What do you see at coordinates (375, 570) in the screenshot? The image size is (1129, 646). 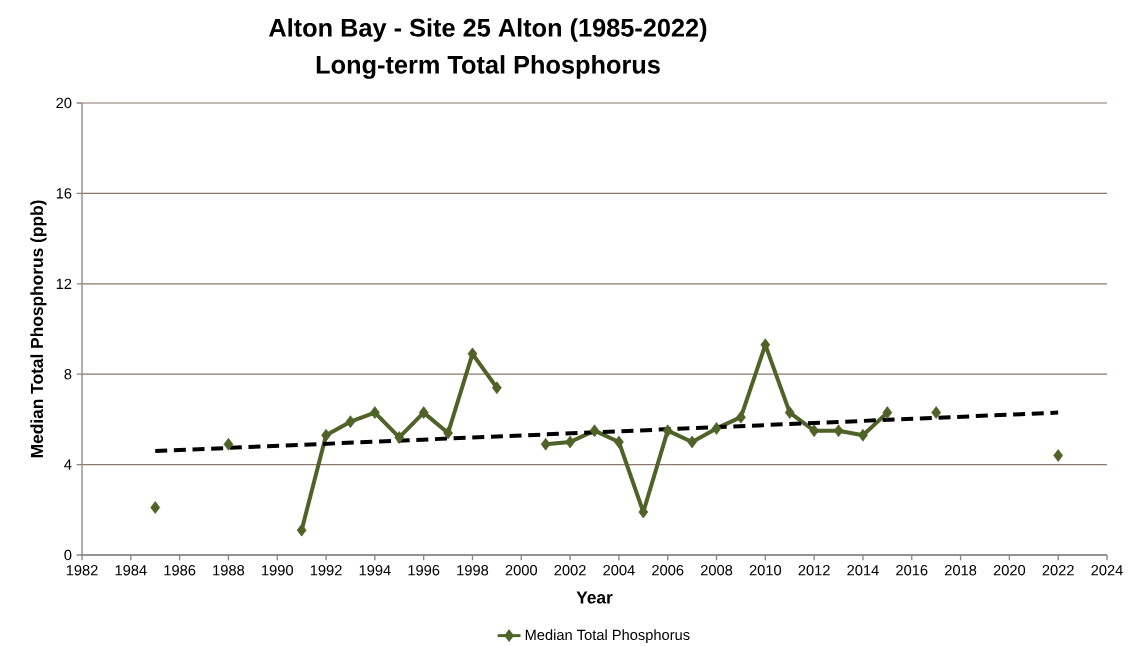 I see `x-tick-label: 1994` at bounding box center [375, 570].